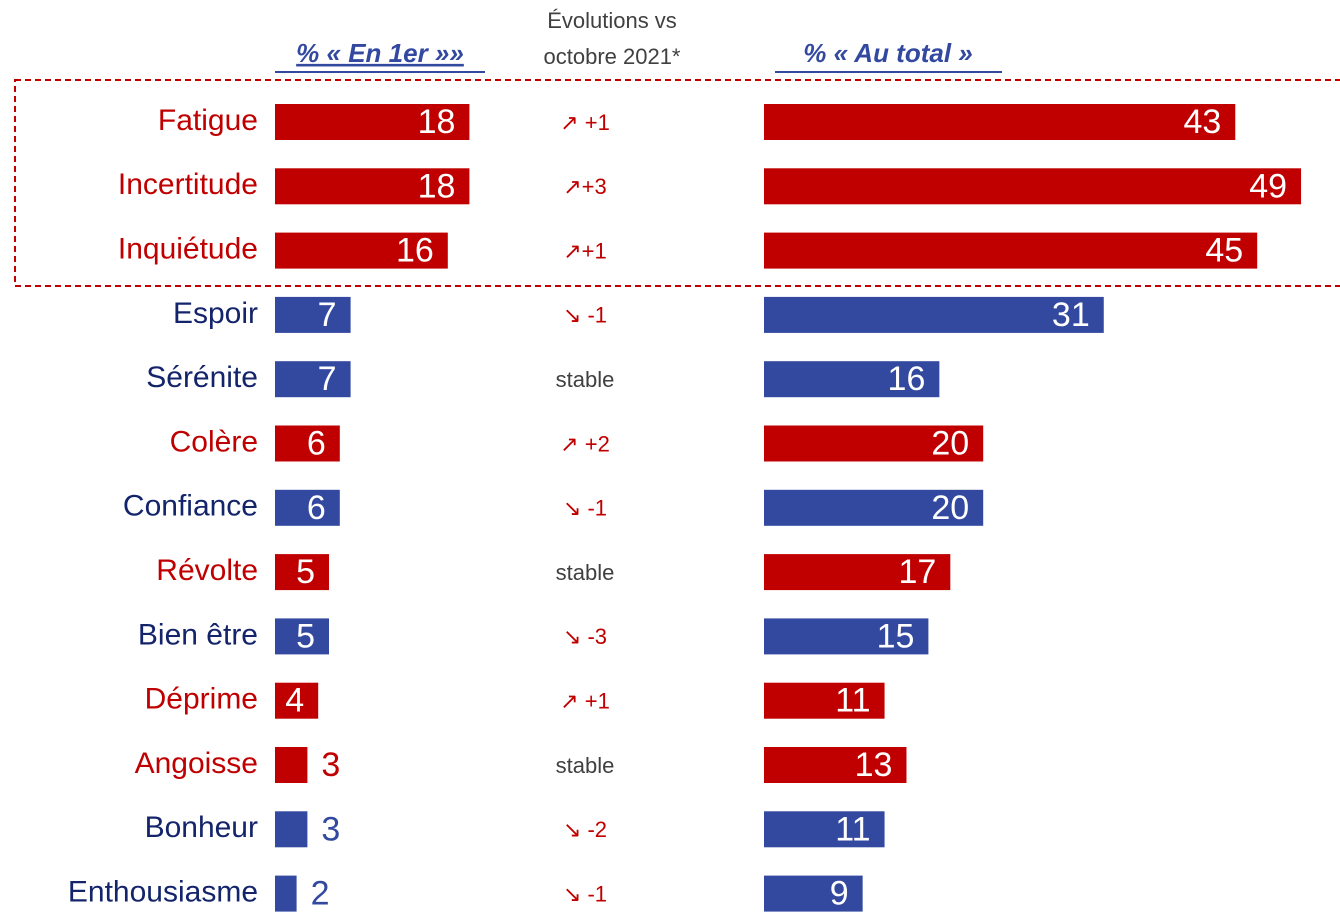  What do you see at coordinates (214, 441) in the screenshot?
I see `category-label: Colère` at bounding box center [214, 441].